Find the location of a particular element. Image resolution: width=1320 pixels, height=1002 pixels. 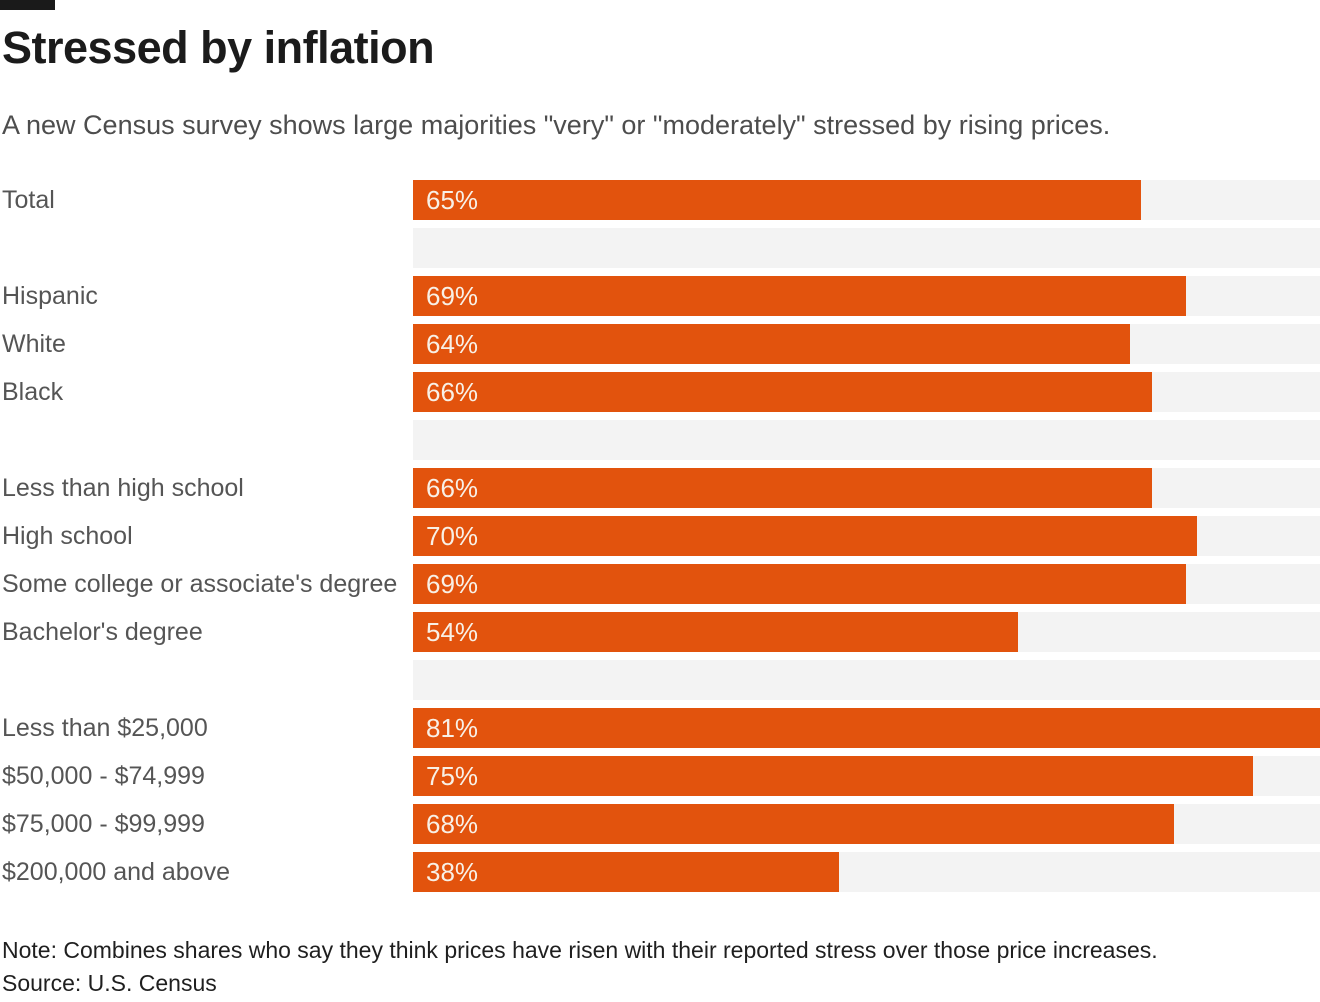

bar-track: 38% is located at coordinates (866, 872).